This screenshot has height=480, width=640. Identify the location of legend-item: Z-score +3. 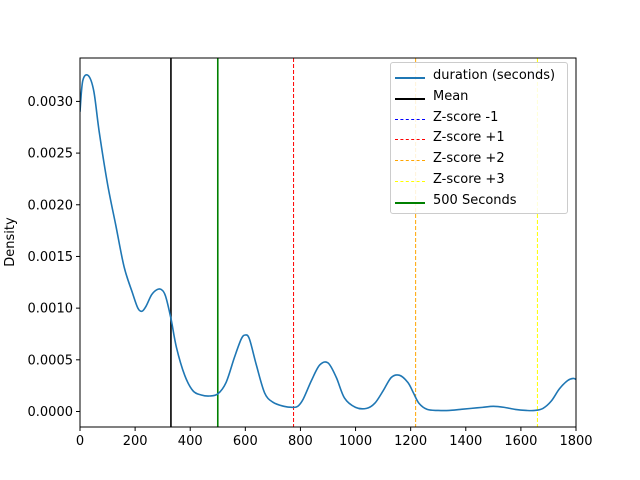
(480, 181).